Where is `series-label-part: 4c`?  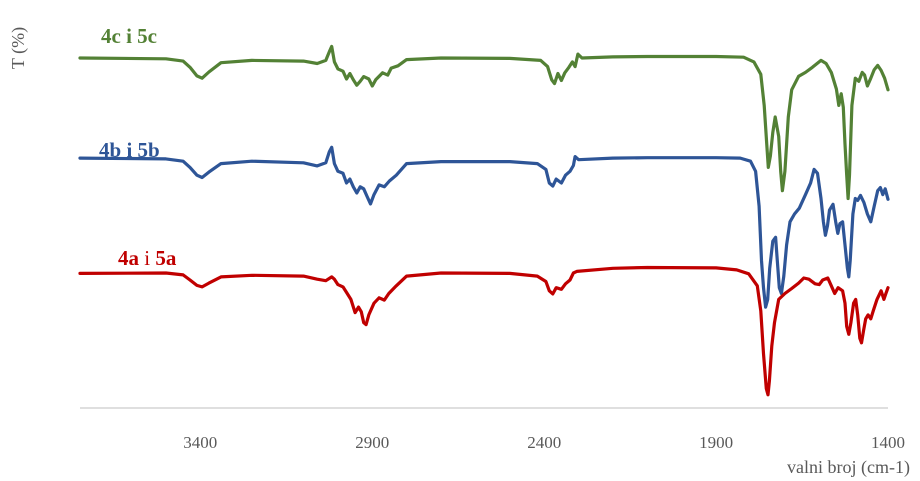 series-label-part: 4c is located at coordinates (111, 36).